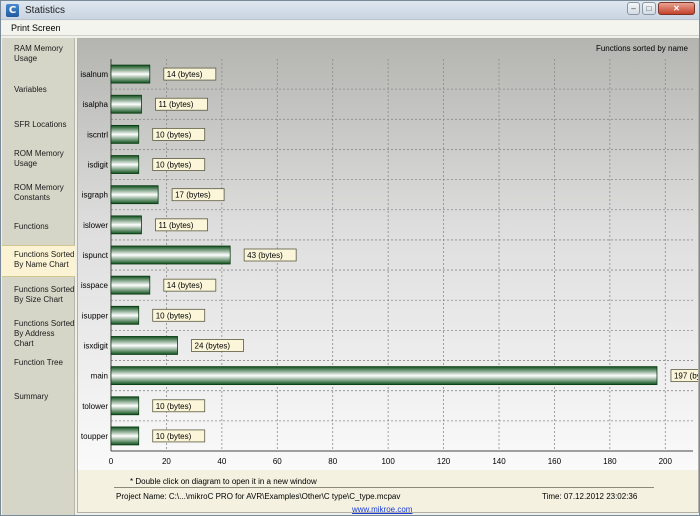 This screenshot has width=700, height=516. I want to click on maximize-button: □, so click(649, 8).